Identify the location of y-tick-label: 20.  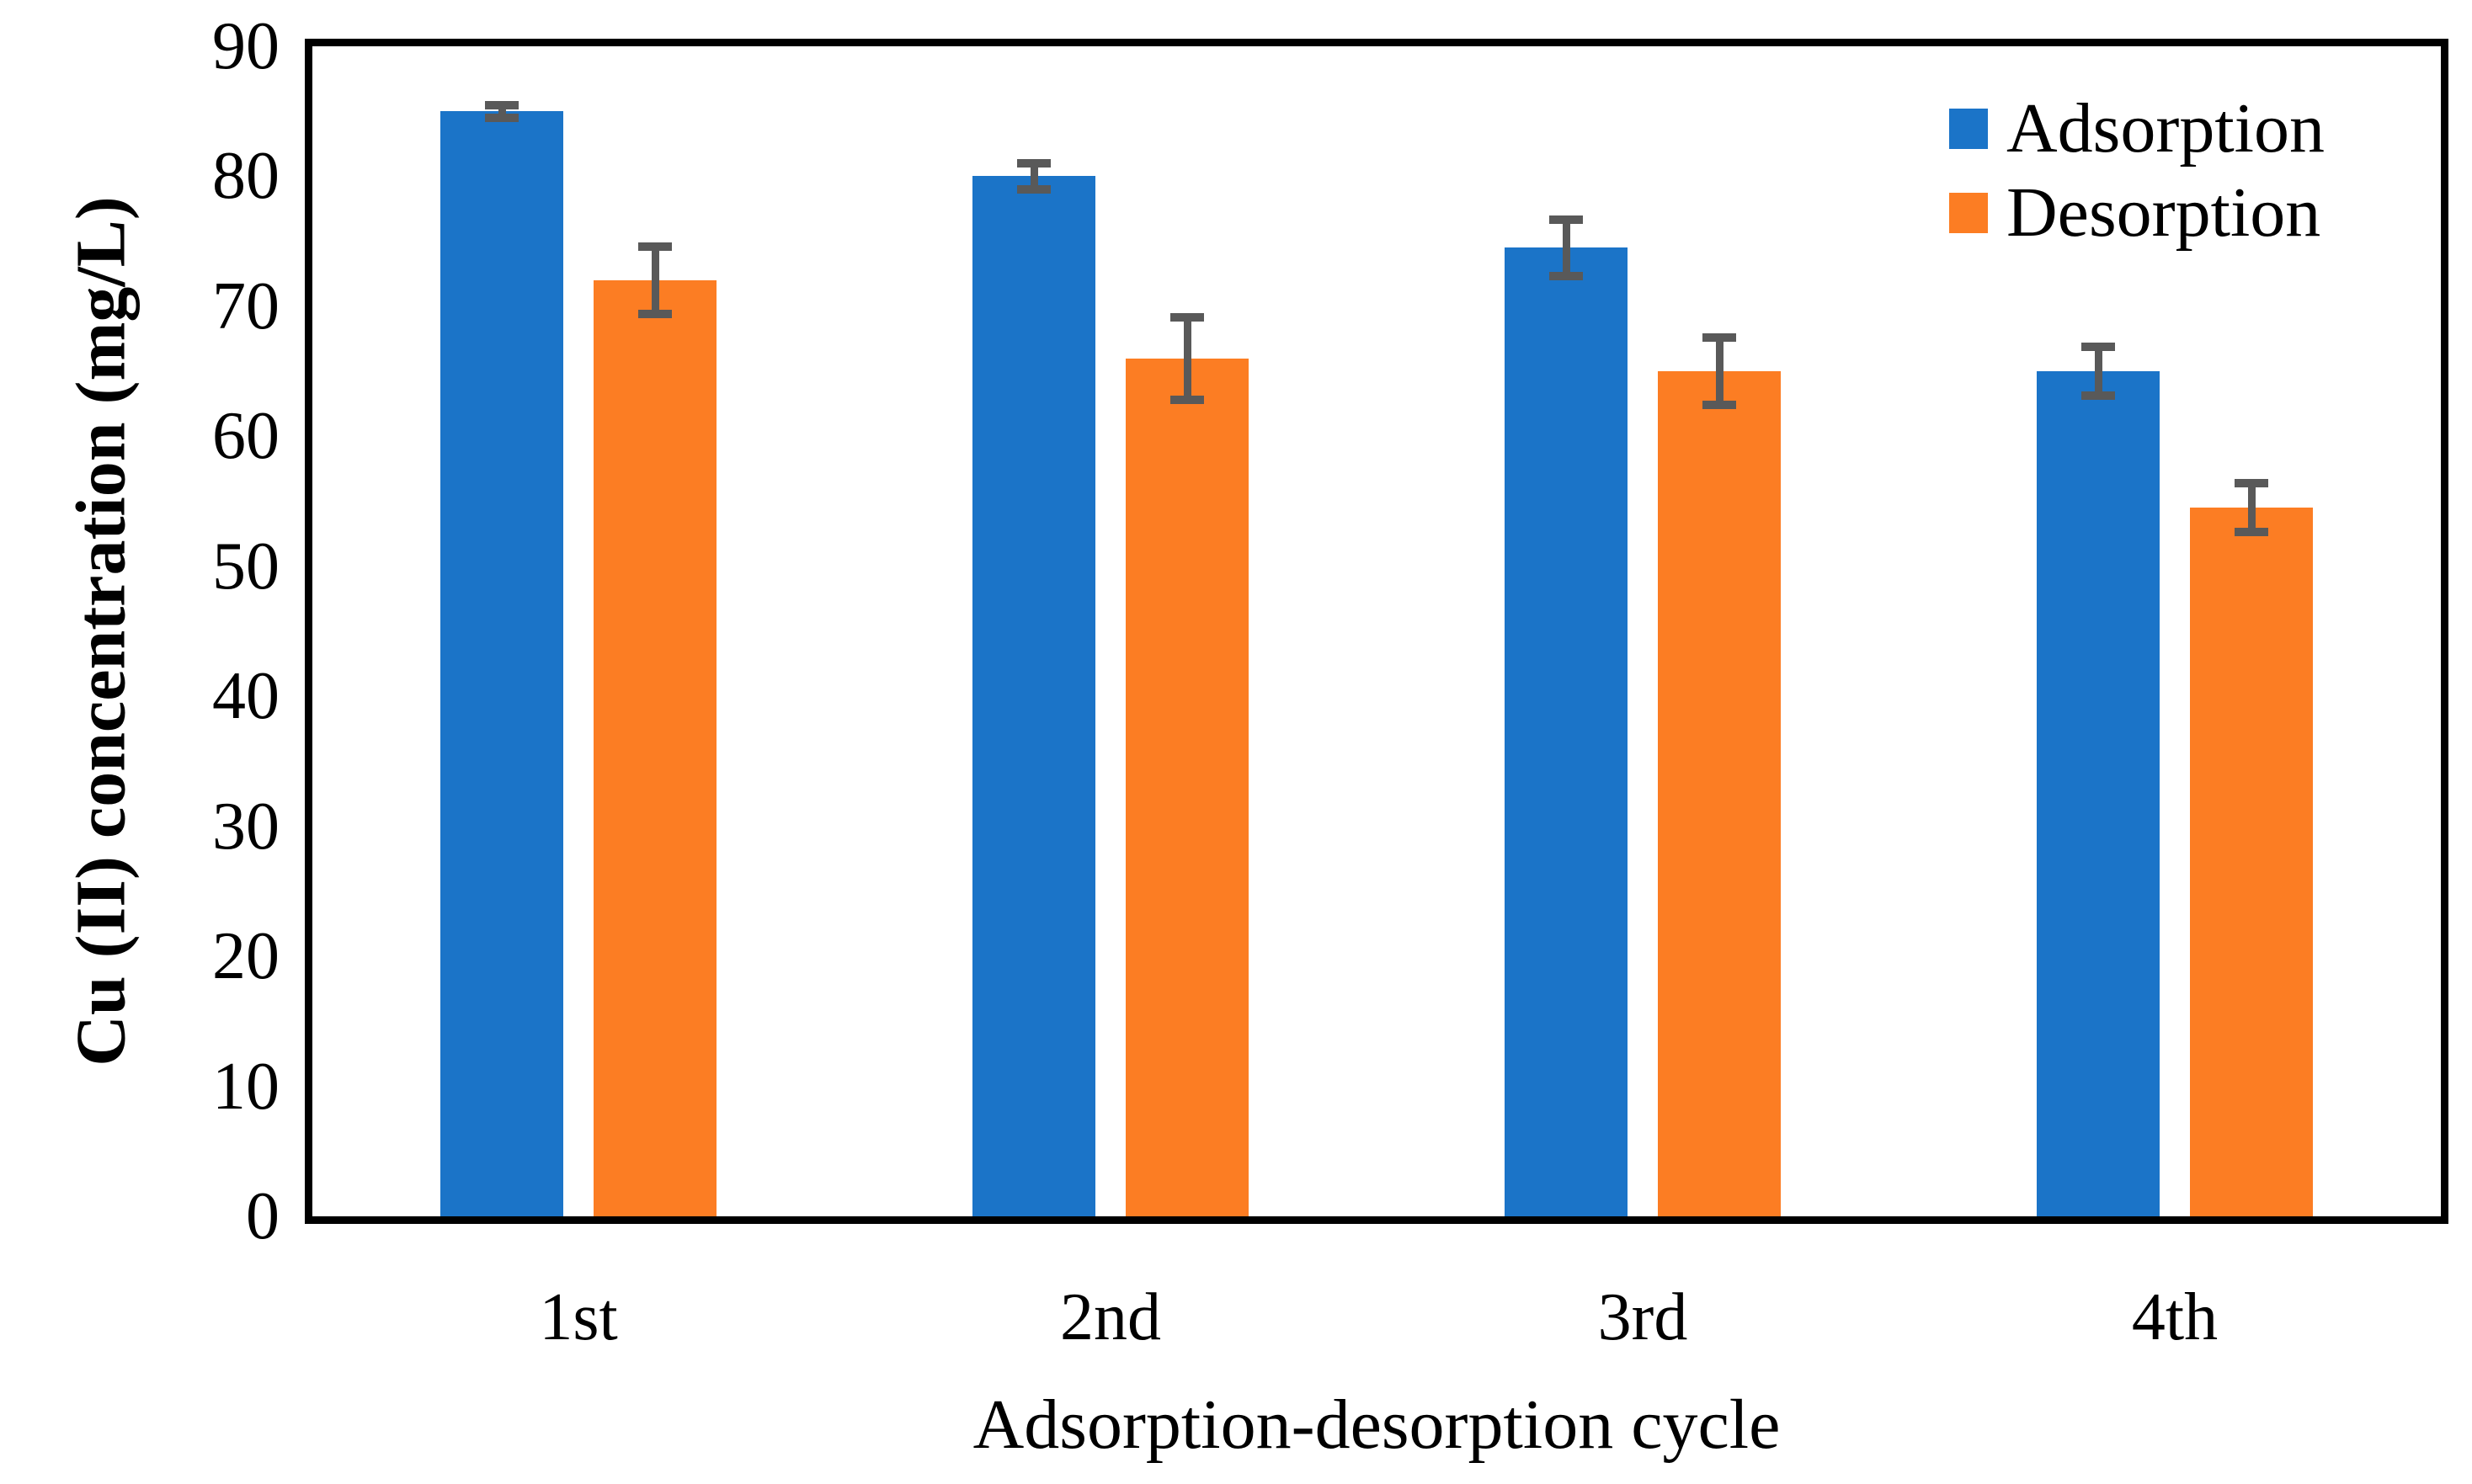
(246, 956).